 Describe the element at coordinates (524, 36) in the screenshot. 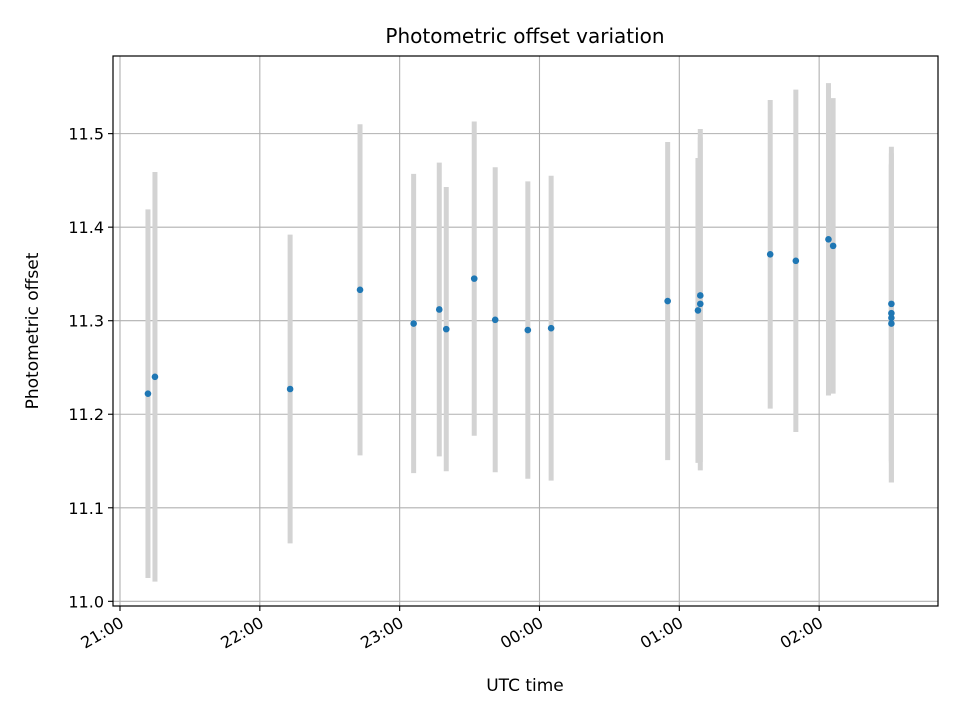

I see `chart-title: Photometric offset variation` at that location.